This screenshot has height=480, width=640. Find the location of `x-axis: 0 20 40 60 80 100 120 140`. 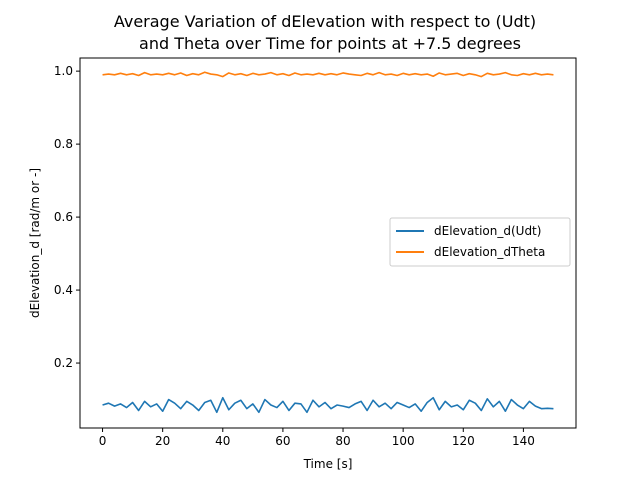

x-axis: 0 20 40 60 80 100 120 140 is located at coordinates (317, 438).